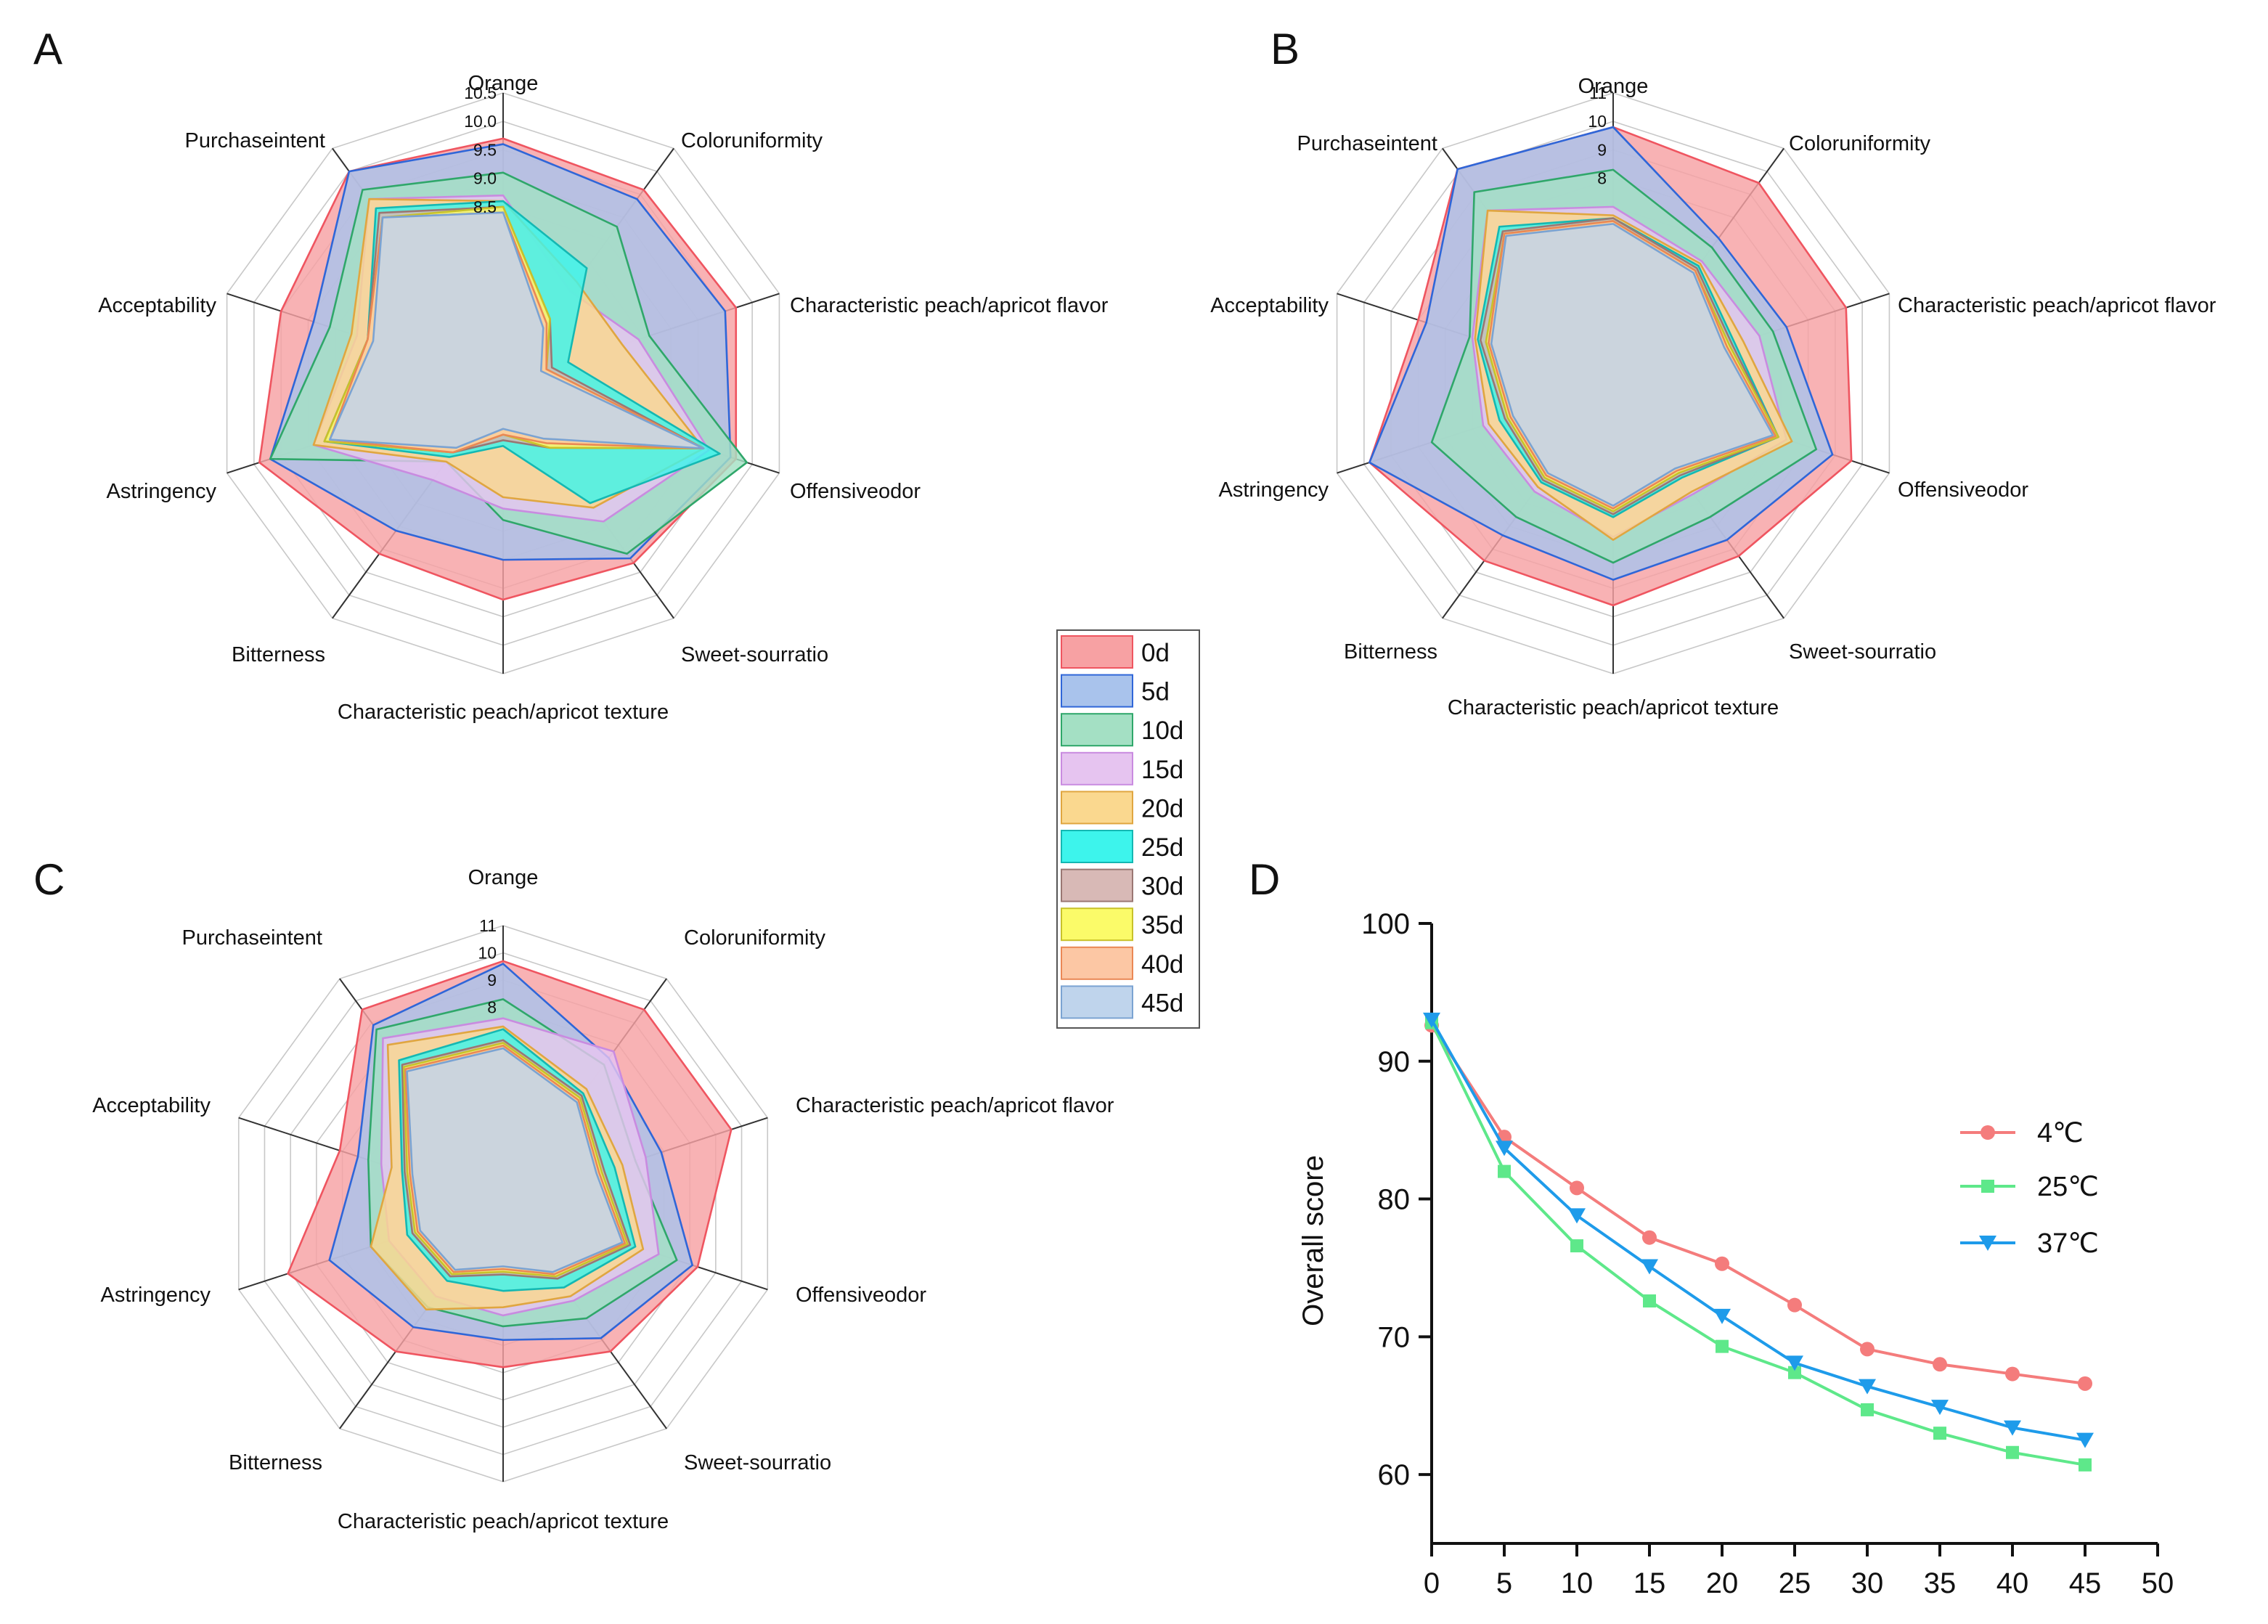 The image size is (2268, 1624). I want to click on x-tick-label: 10, so click(1577, 1583).